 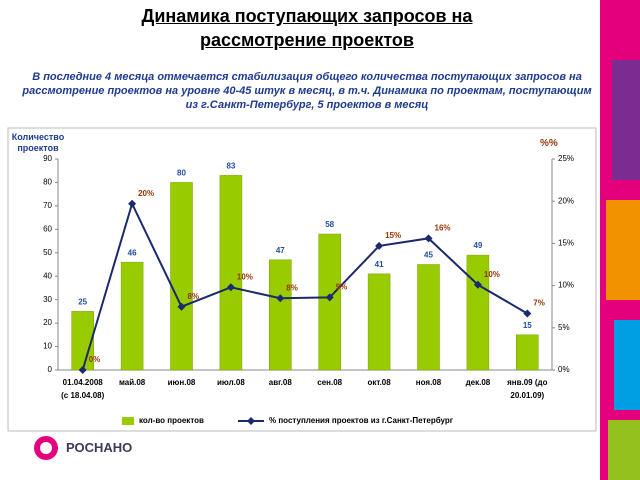 I want to click on y-tick-label: 60, so click(x=47, y=228).